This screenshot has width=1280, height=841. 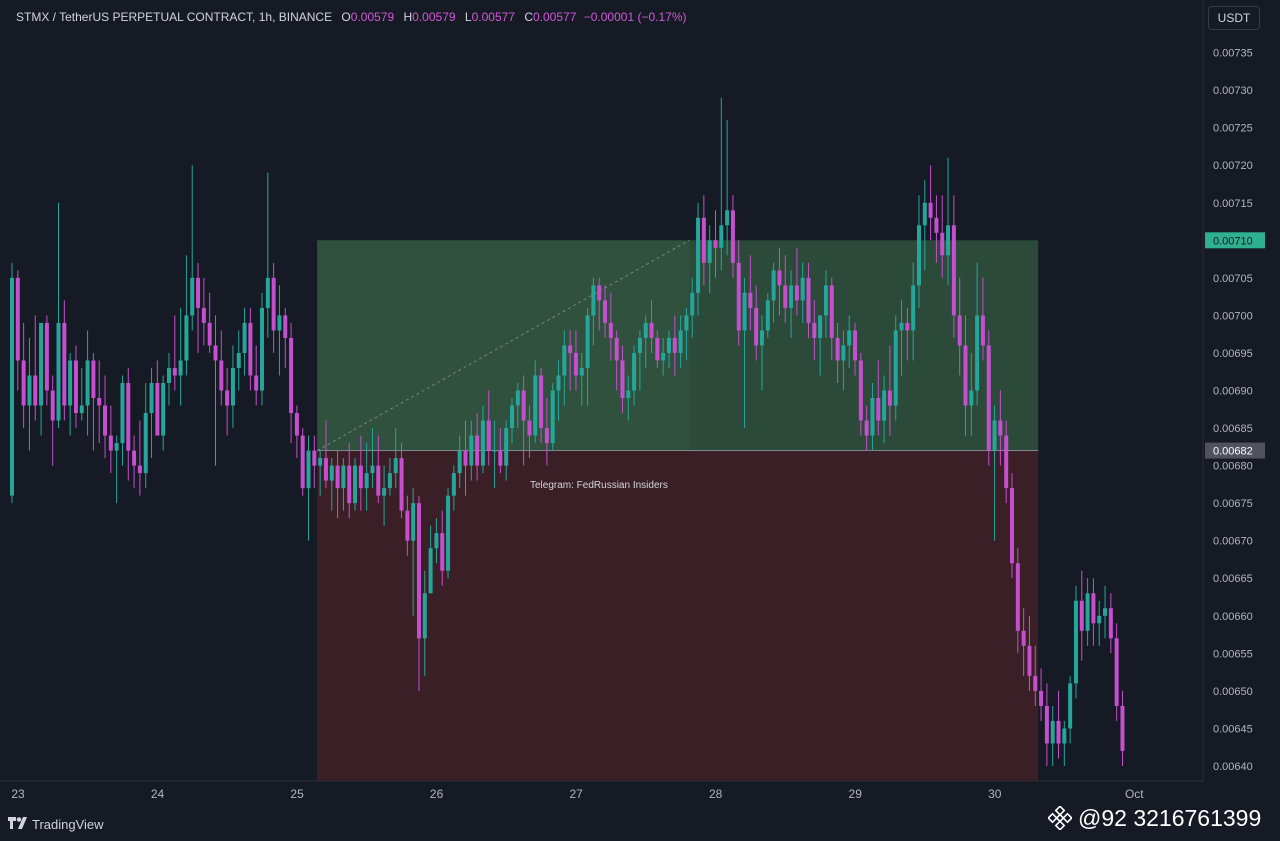 I want to click on low-value: 0.00577, so click(x=493, y=17).